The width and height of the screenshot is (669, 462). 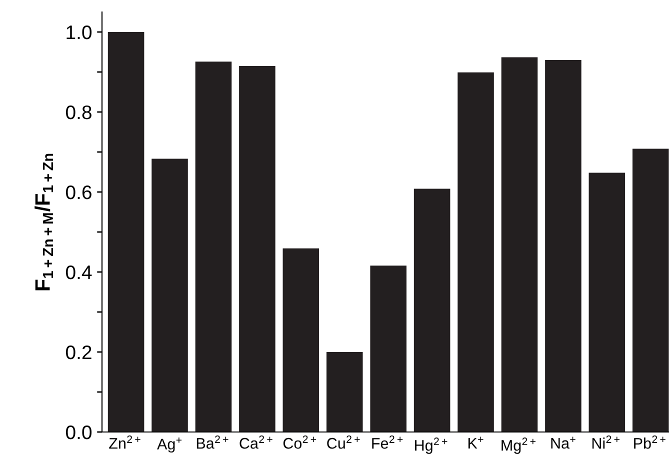 What do you see at coordinates (212, 442) in the screenshot?
I see `x-tick-label: Ba$^{2+}$` at bounding box center [212, 442].